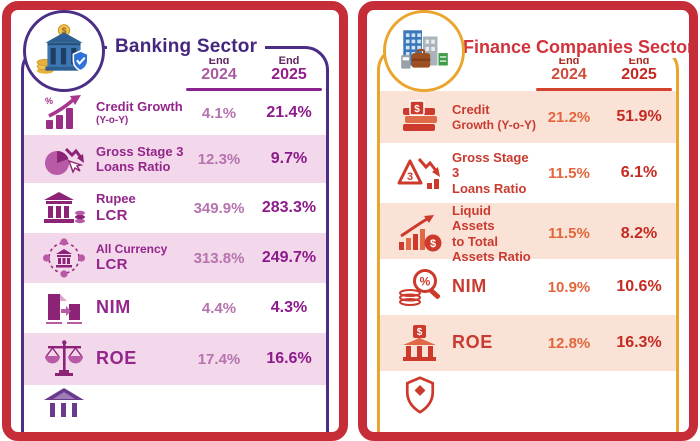 This screenshot has width=700, height=441. Describe the element at coordinates (289, 307) in the screenshot. I see `value-end-2025: 4.3%` at that location.